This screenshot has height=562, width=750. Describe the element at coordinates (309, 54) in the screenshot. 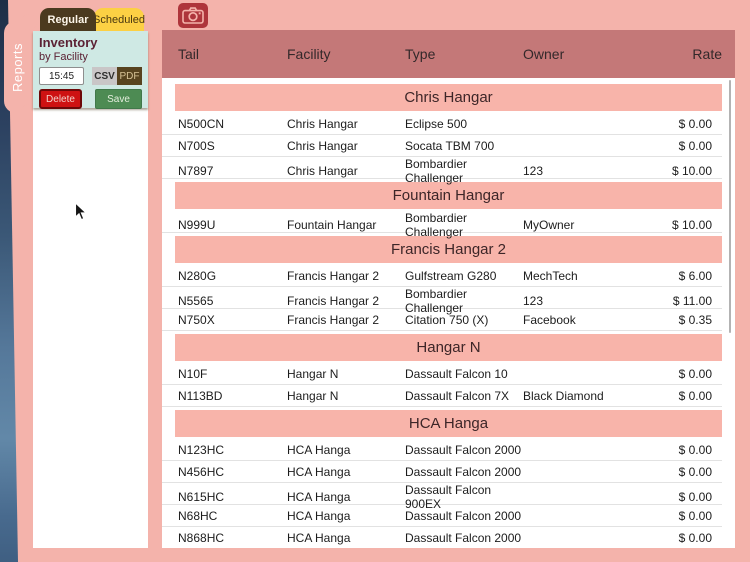

I see `column-header-facility: Facility` at that location.